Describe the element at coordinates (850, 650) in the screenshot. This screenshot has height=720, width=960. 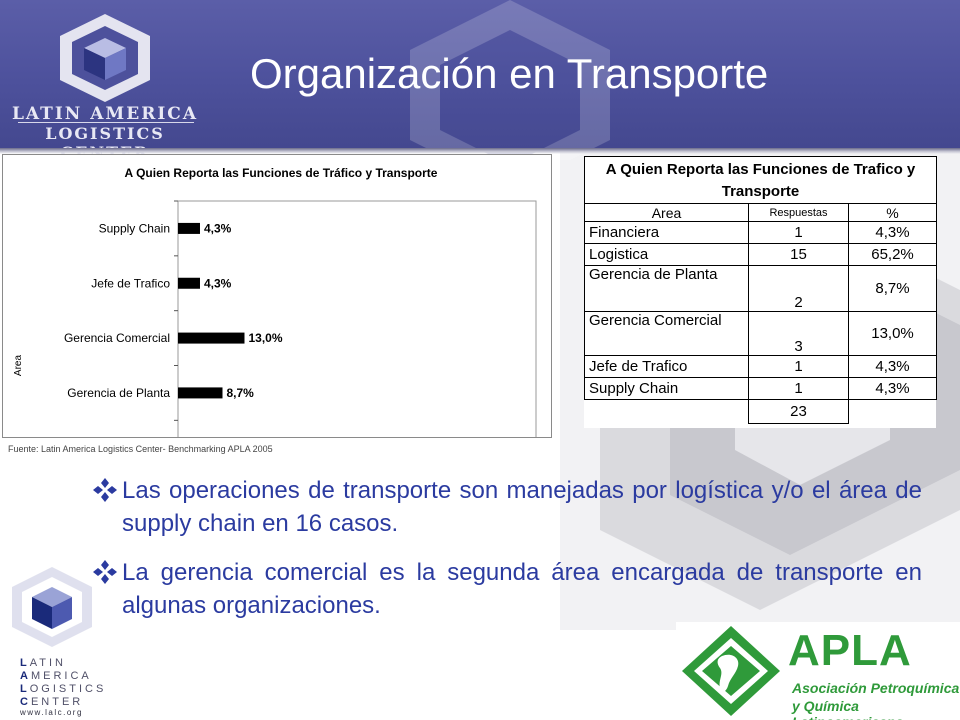
I see `apla-wordmark: APLA` at that location.